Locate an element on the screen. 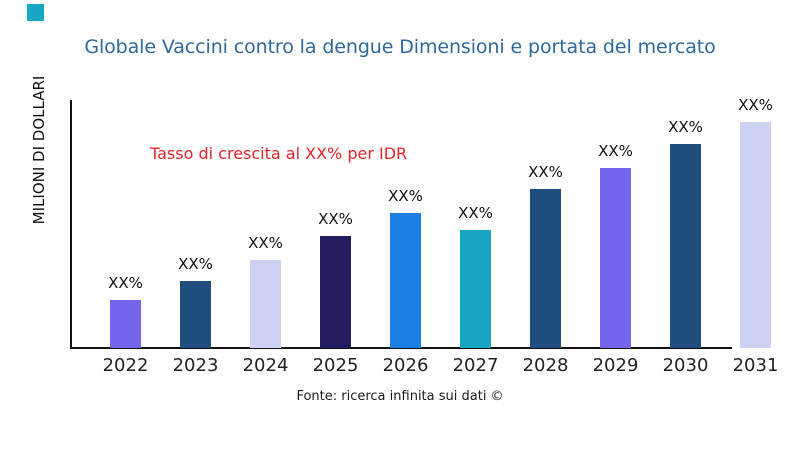 The image size is (800, 450). bar-value-label-2028: XX% is located at coordinates (545, 172).